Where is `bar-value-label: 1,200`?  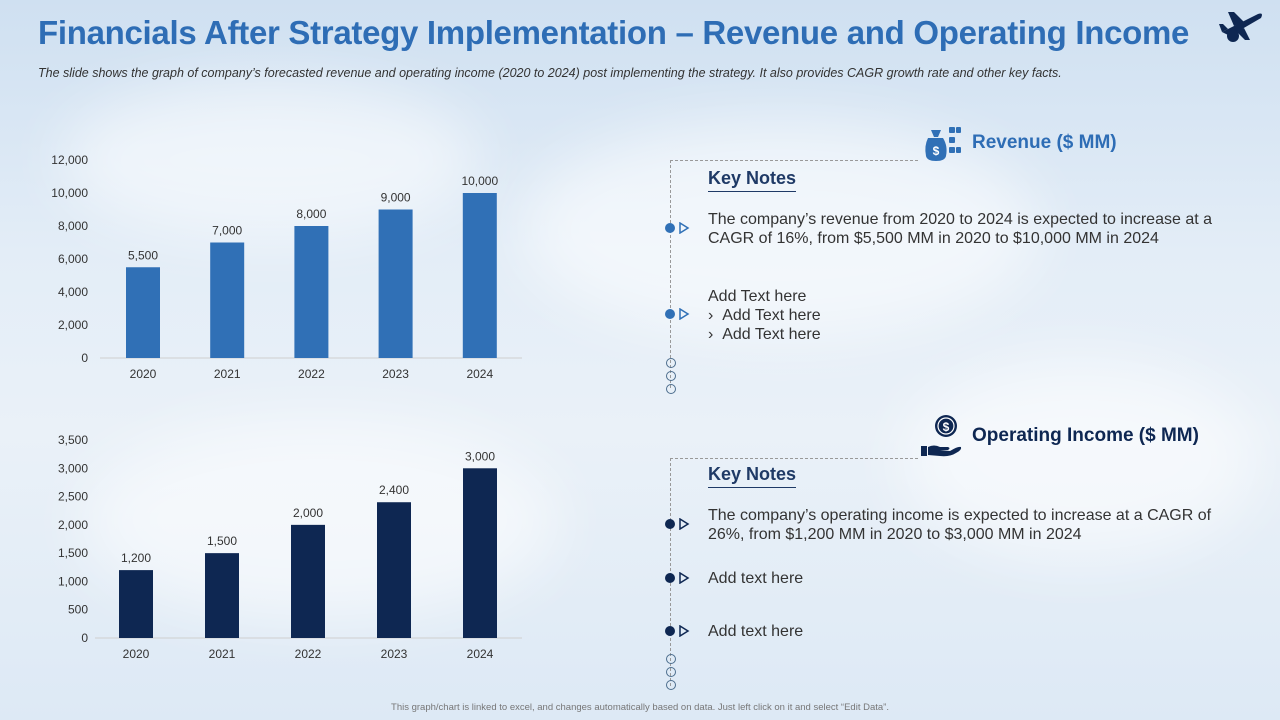
bar-value-label: 1,200 is located at coordinates (136, 558).